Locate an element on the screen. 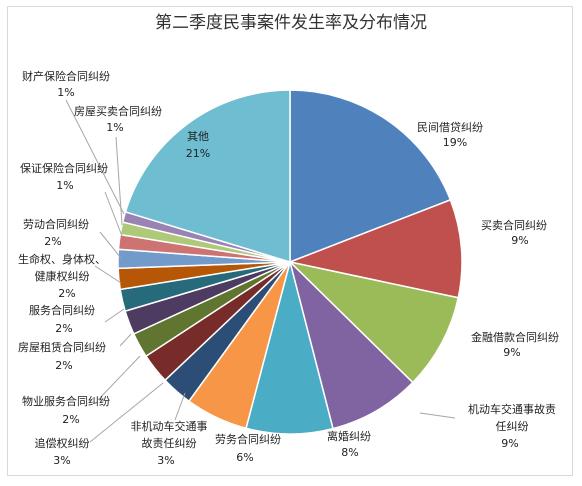  slice-name-label: 非机动车交通事 is located at coordinates (169, 426).